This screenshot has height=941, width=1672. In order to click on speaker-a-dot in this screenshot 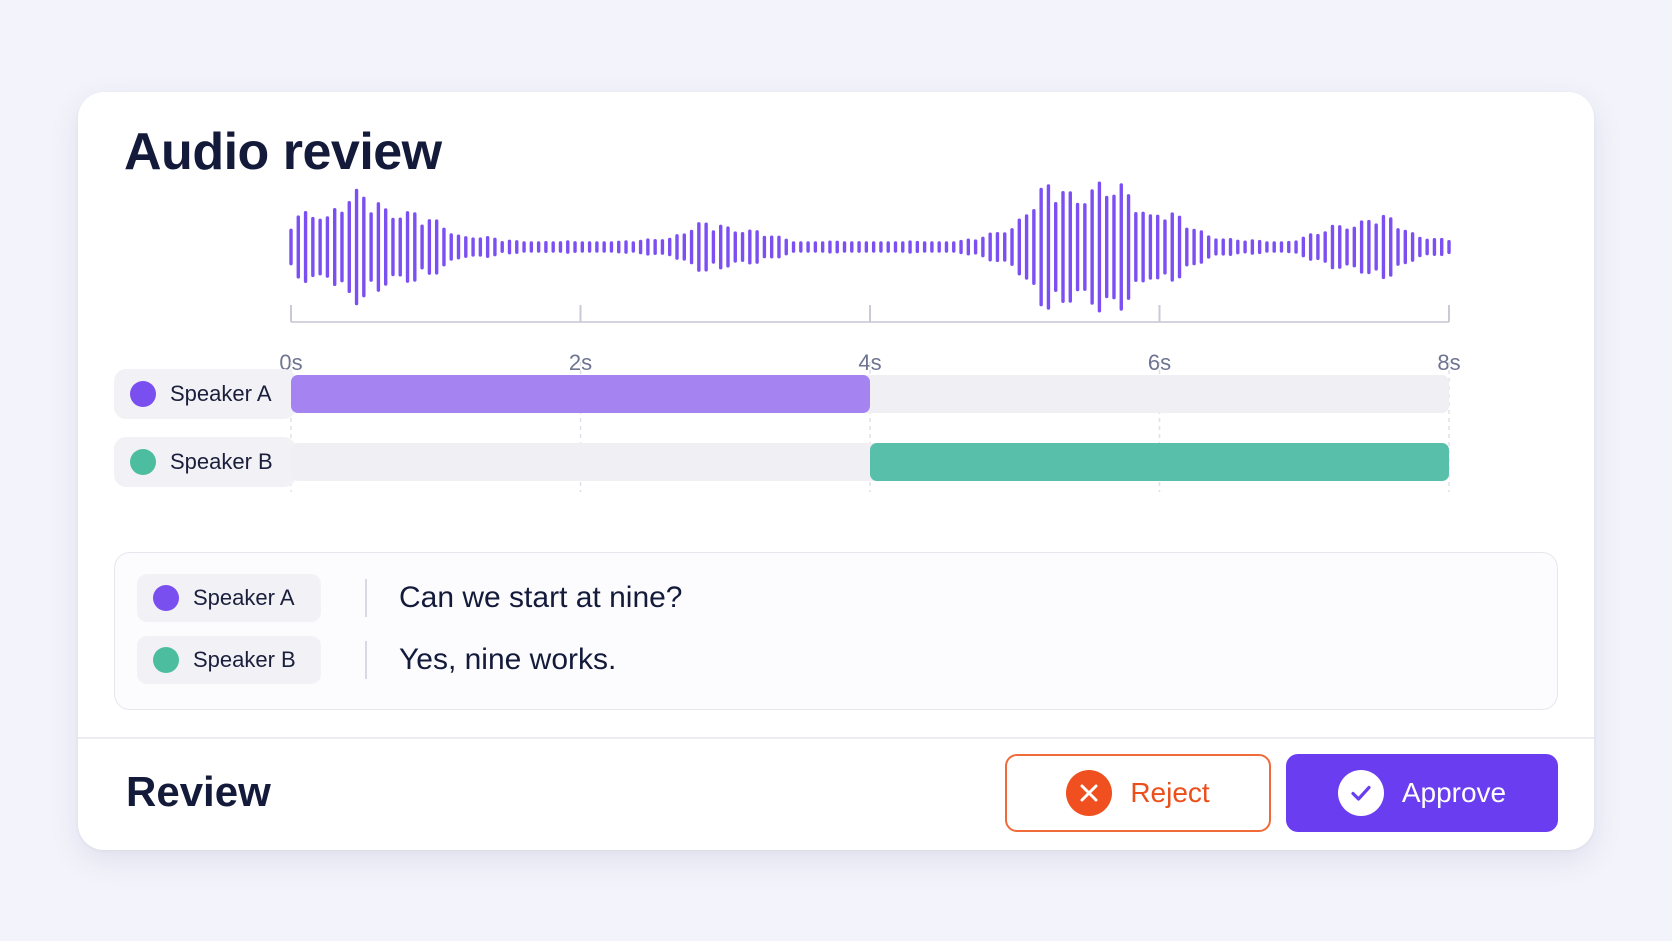, I will do `click(166, 598)`.